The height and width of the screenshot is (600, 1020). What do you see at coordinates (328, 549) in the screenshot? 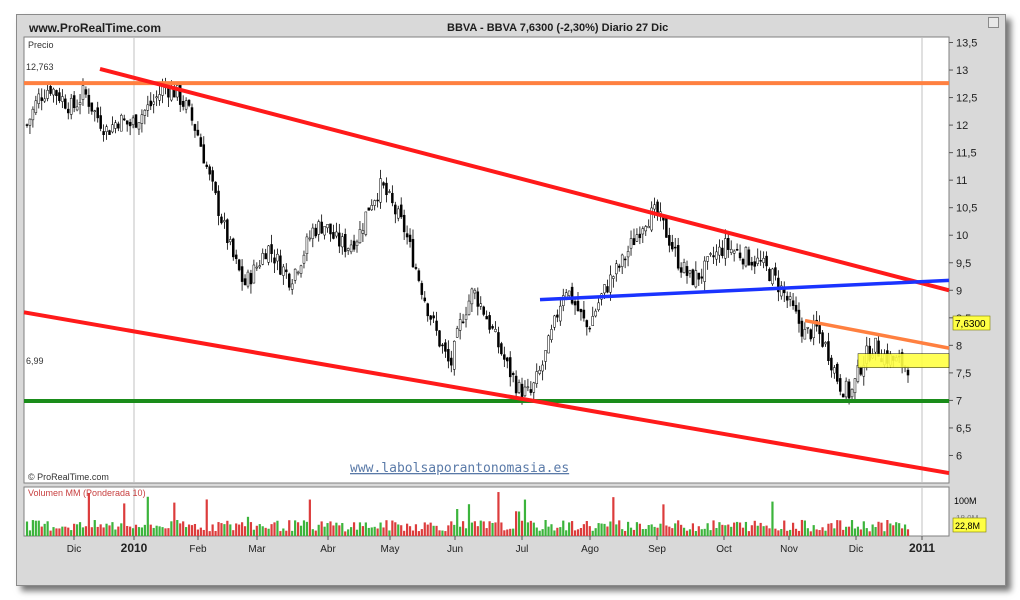
I see `x-tick-label: Abr` at bounding box center [328, 549].